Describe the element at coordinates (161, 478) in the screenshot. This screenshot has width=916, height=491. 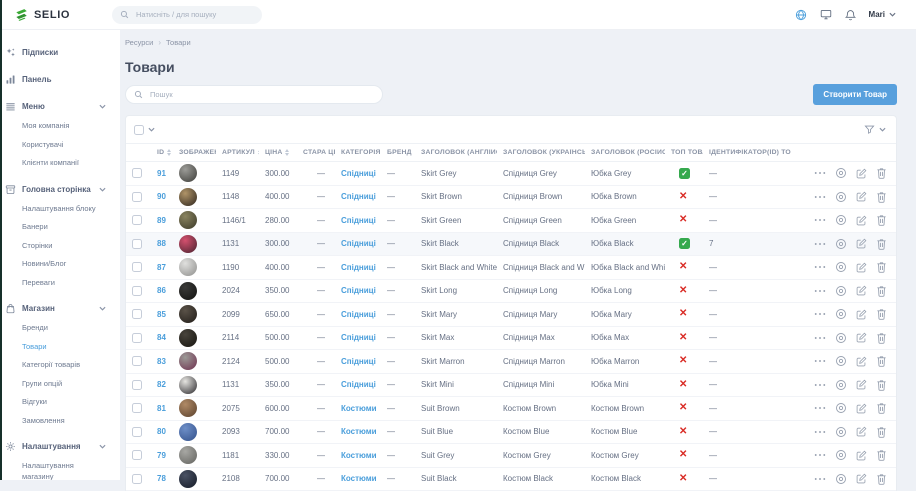
I see `product-id-link: 78` at that location.